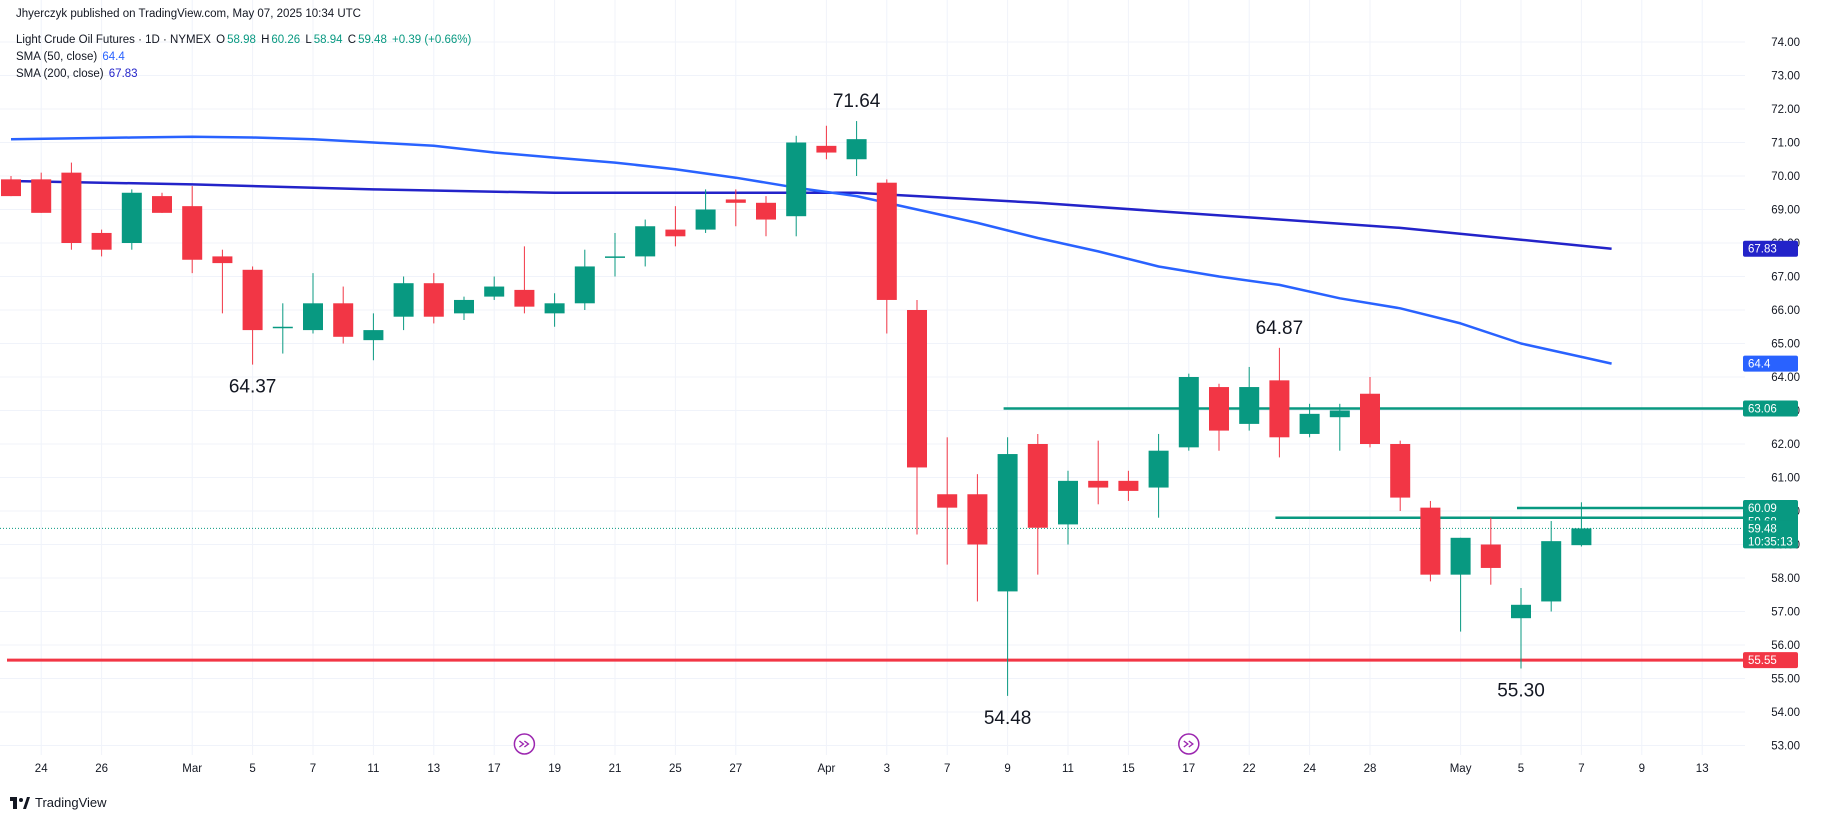 The width and height of the screenshot is (1835, 819). I want to click on y-tick-label: 70.00, so click(1785, 177).